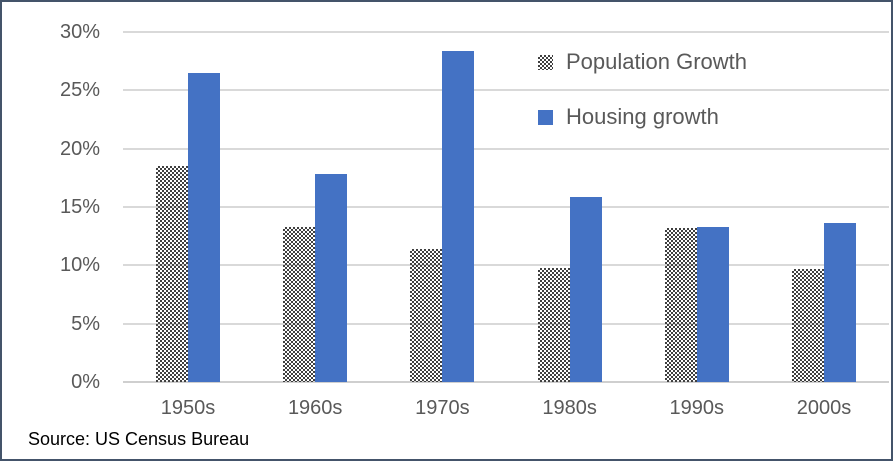 The width and height of the screenshot is (893, 461). I want to click on legend-swatch-housing, so click(545, 117).